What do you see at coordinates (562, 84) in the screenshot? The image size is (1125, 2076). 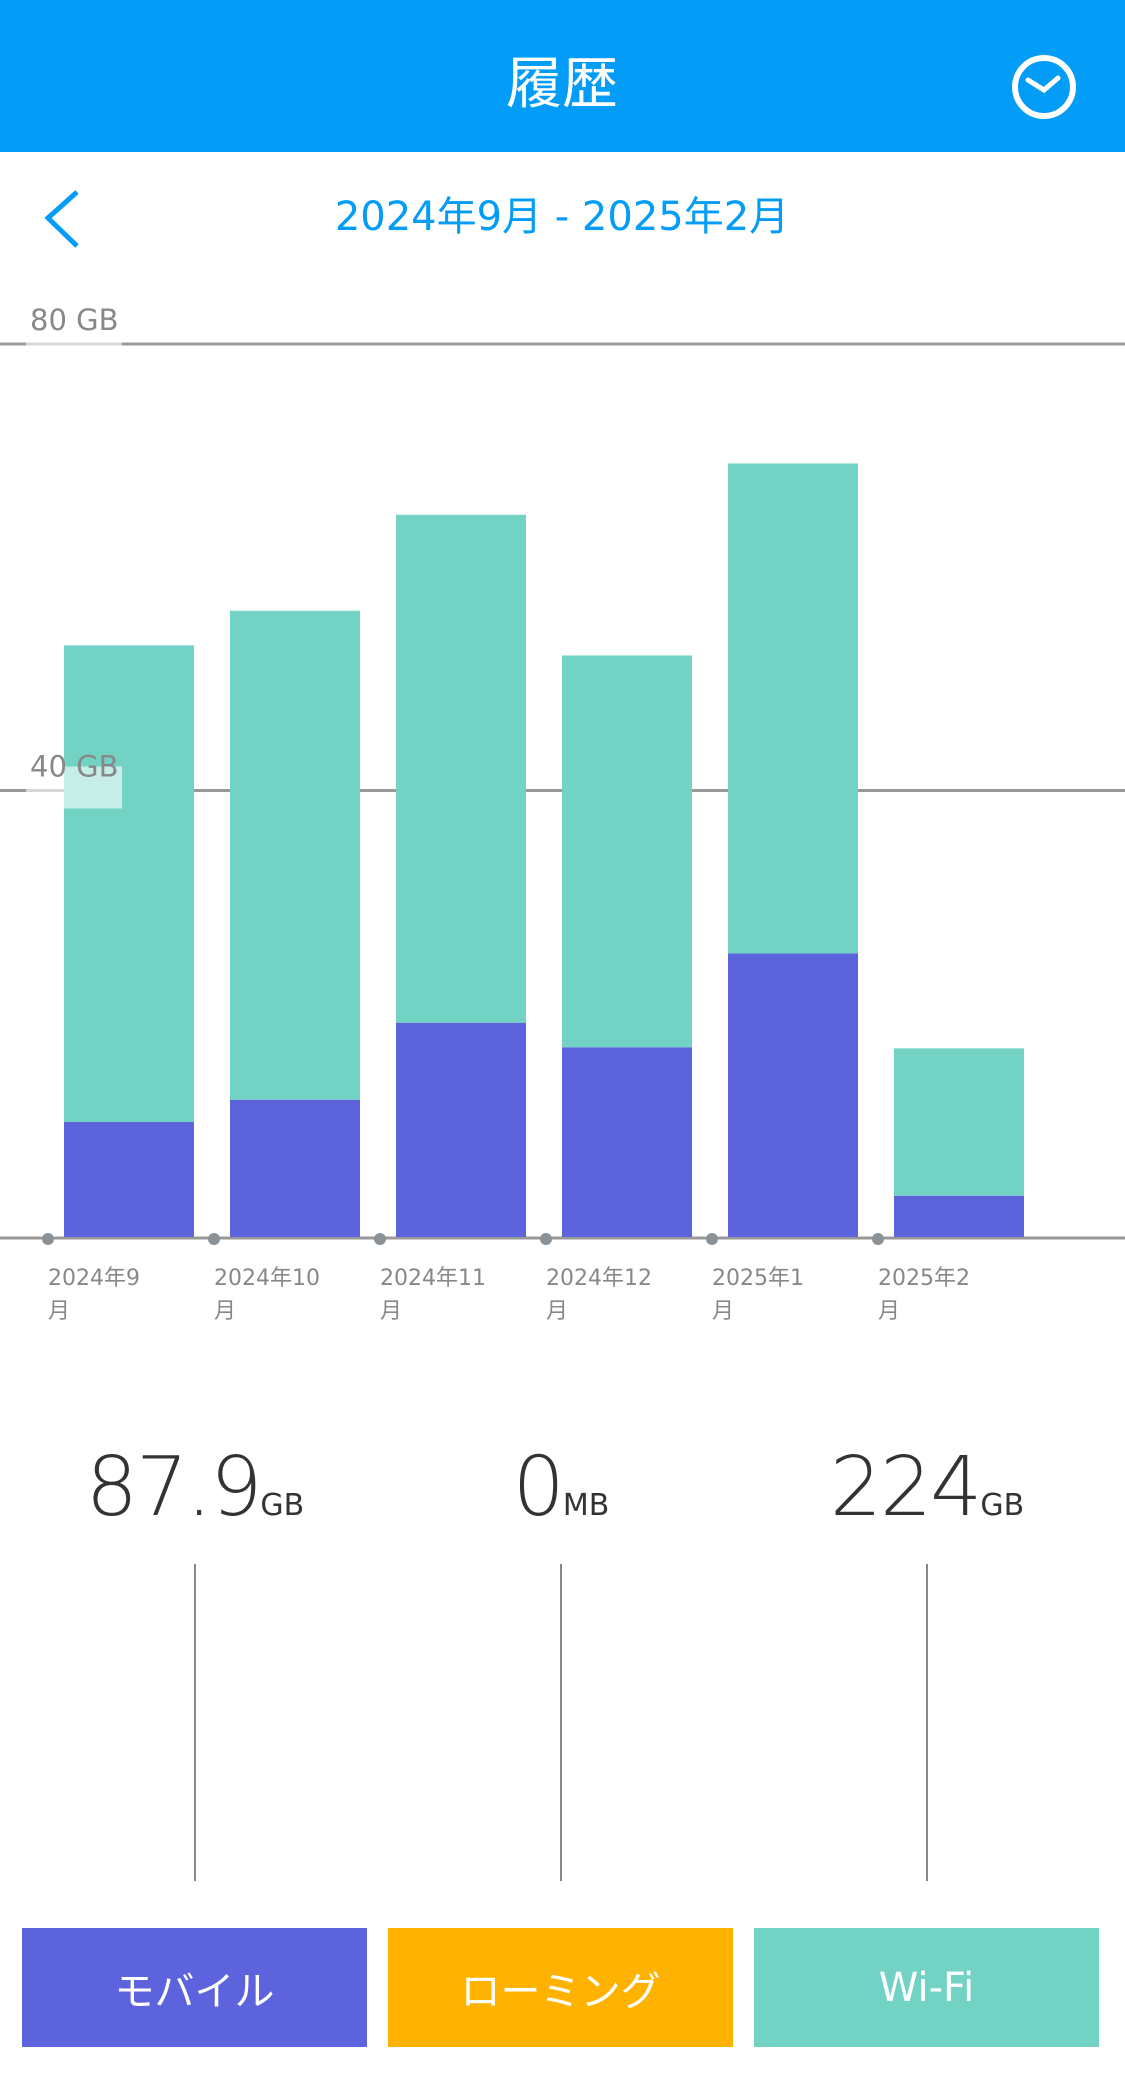 I see `header-title: 履歴` at bounding box center [562, 84].